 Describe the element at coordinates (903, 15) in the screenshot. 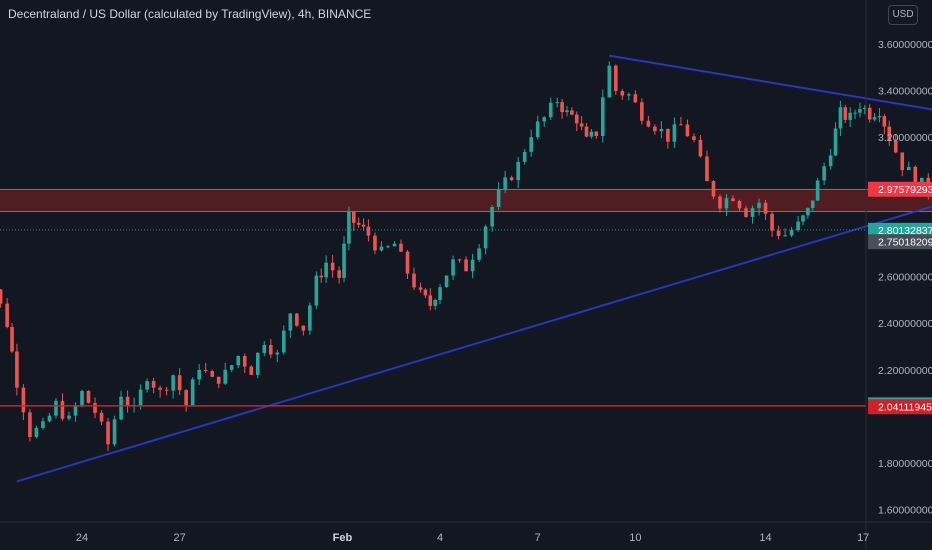

I see `currency-button: USD` at that location.